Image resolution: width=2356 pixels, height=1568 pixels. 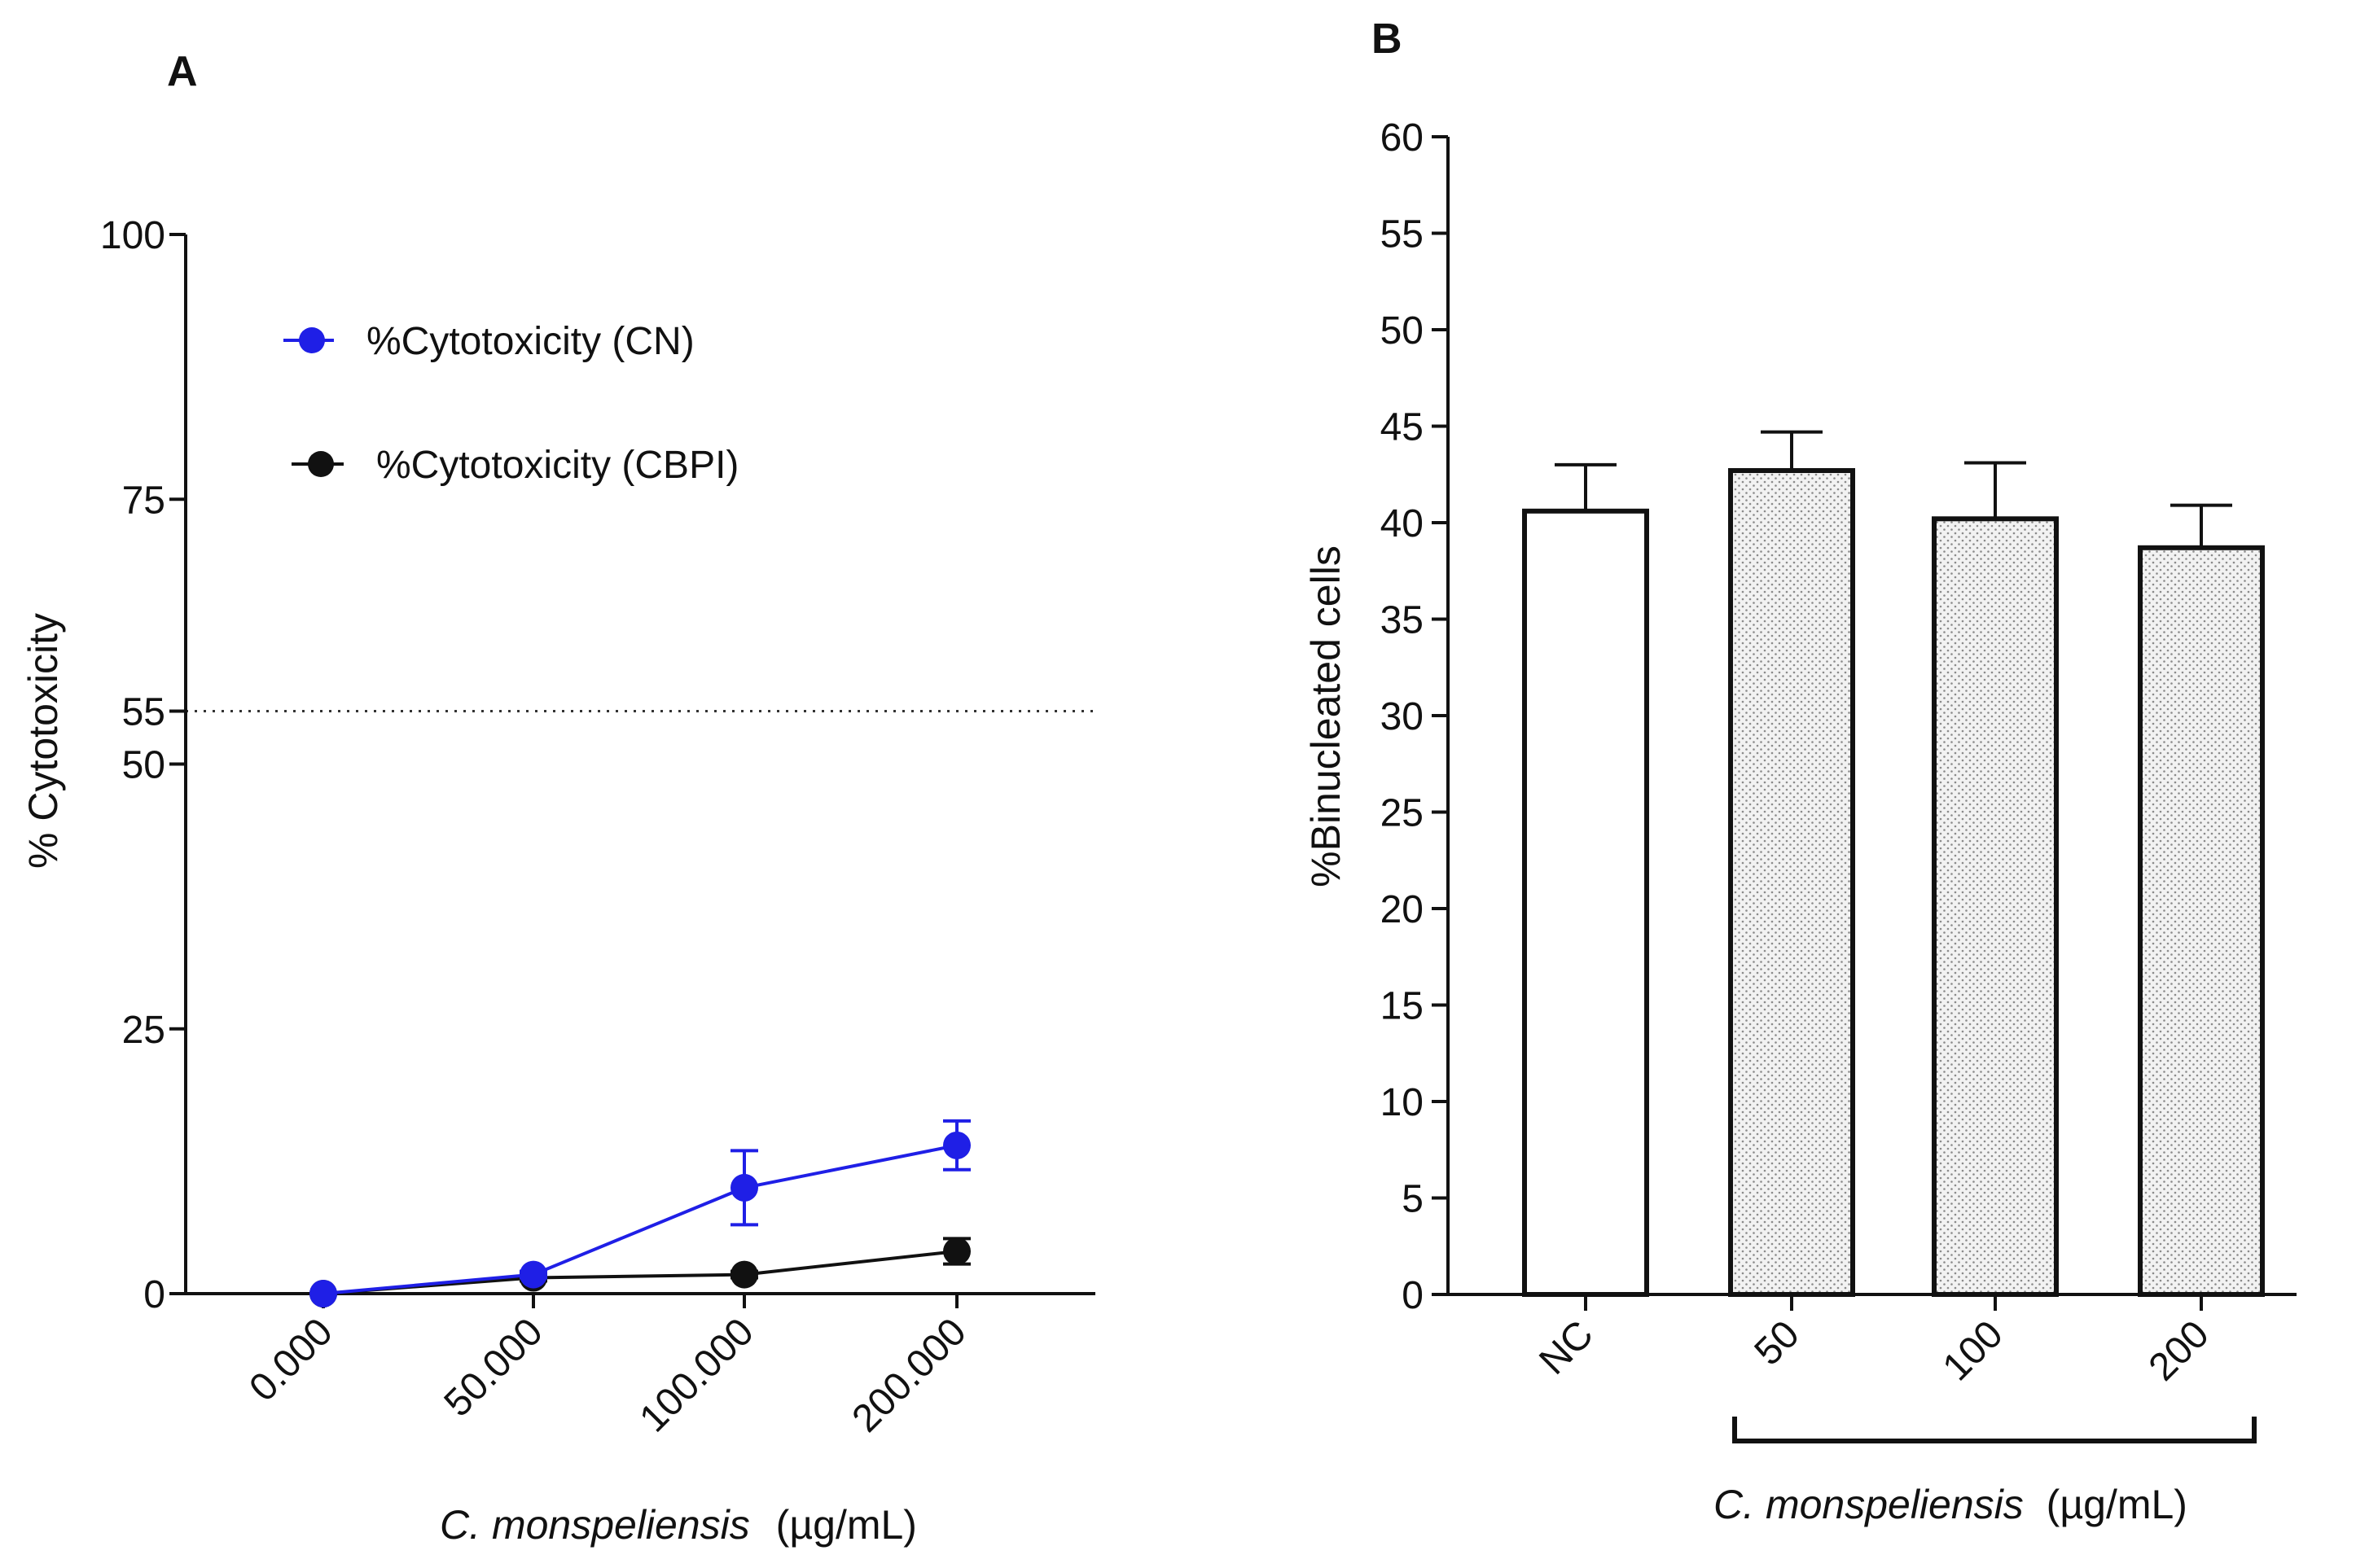 I want to click on y-tick-label: 30, so click(x=1402, y=717).